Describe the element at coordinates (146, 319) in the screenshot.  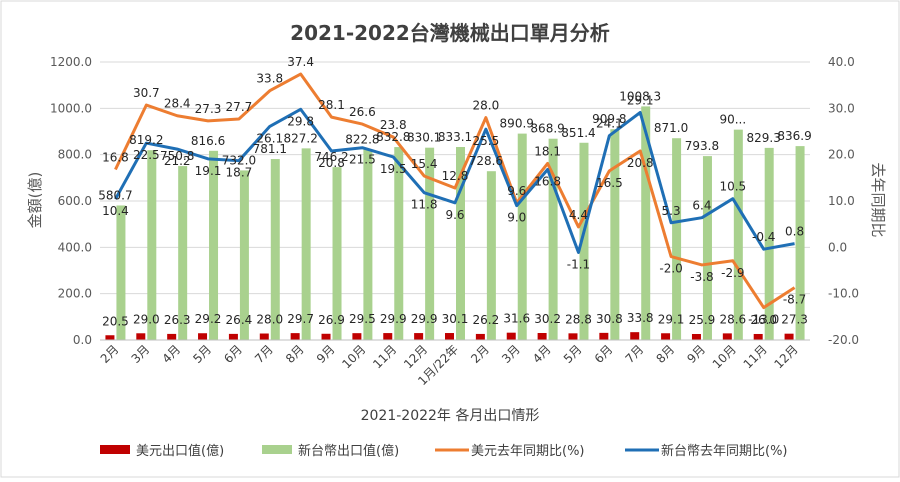
I see `usd-export-label: 29.0` at that location.